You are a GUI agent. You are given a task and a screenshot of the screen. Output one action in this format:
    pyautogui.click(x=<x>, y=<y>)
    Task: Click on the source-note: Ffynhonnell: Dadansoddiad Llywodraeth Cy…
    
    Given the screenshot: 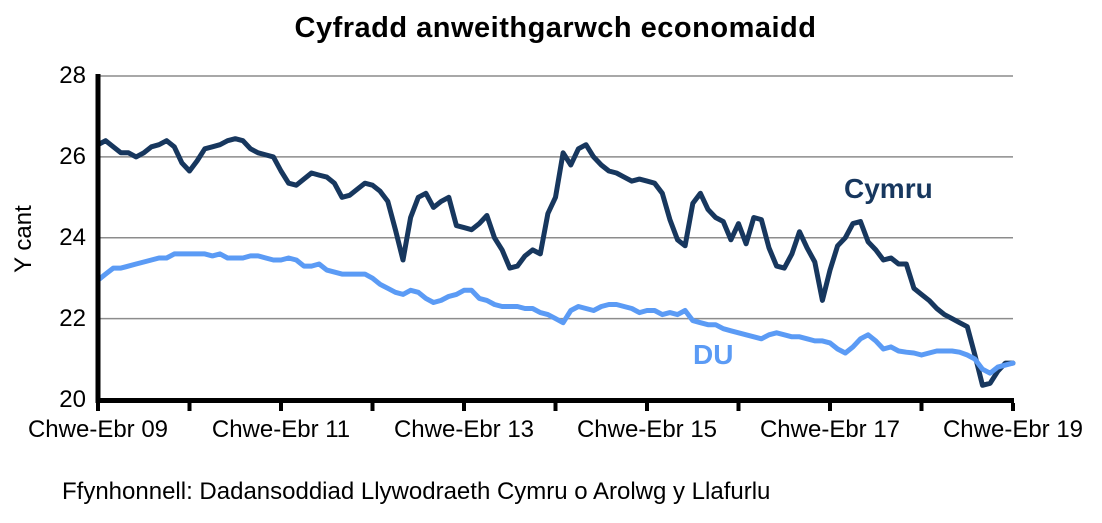 What is the action you would take?
    pyautogui.click(x=416, y=491)
    